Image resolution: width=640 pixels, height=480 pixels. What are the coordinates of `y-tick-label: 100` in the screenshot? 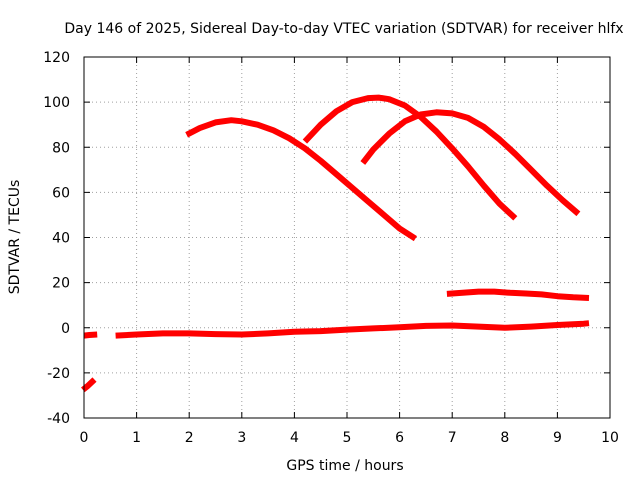 It's located at (56, 103).